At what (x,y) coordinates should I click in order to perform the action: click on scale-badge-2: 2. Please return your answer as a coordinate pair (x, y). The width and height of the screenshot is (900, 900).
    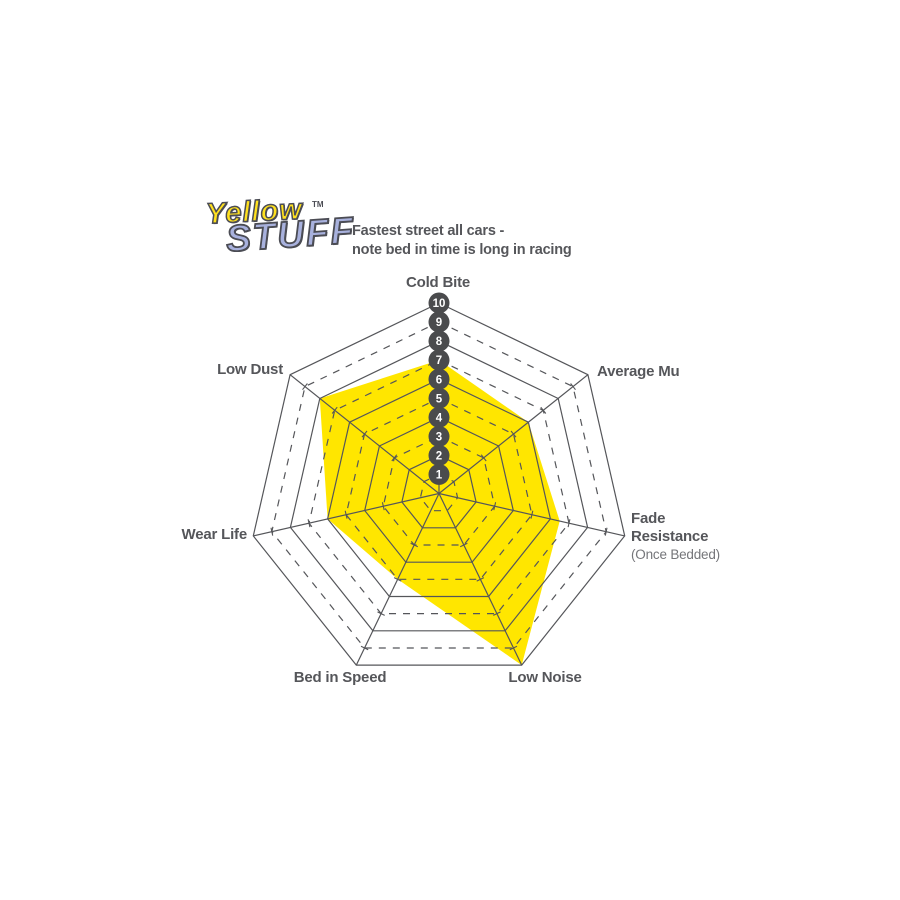
    Looking at the image, I should click on (439, 455).